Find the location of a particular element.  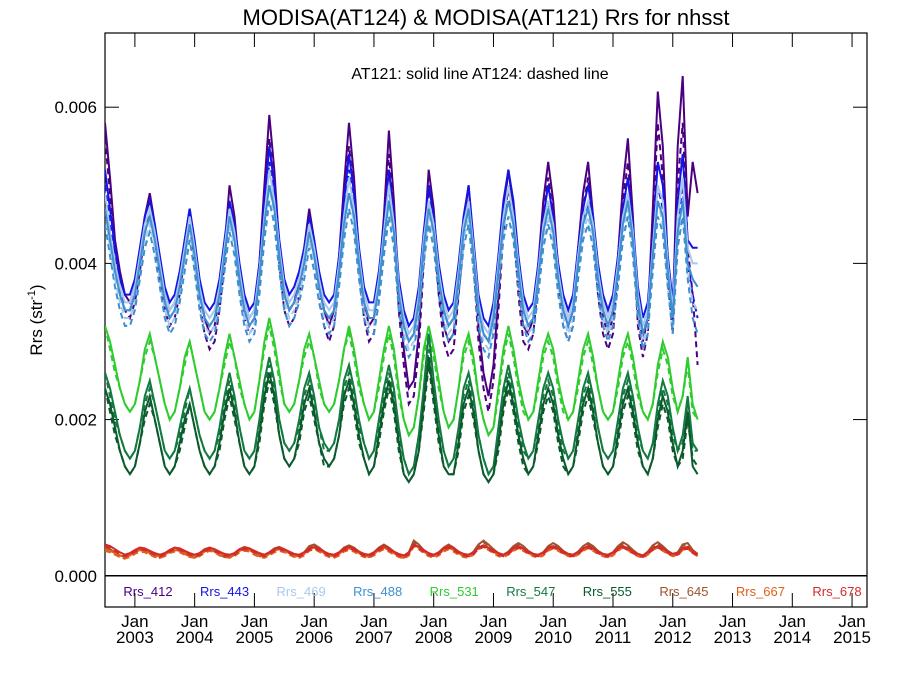

legend-entry: Rrs_531 is located at coordinates (454, 591).